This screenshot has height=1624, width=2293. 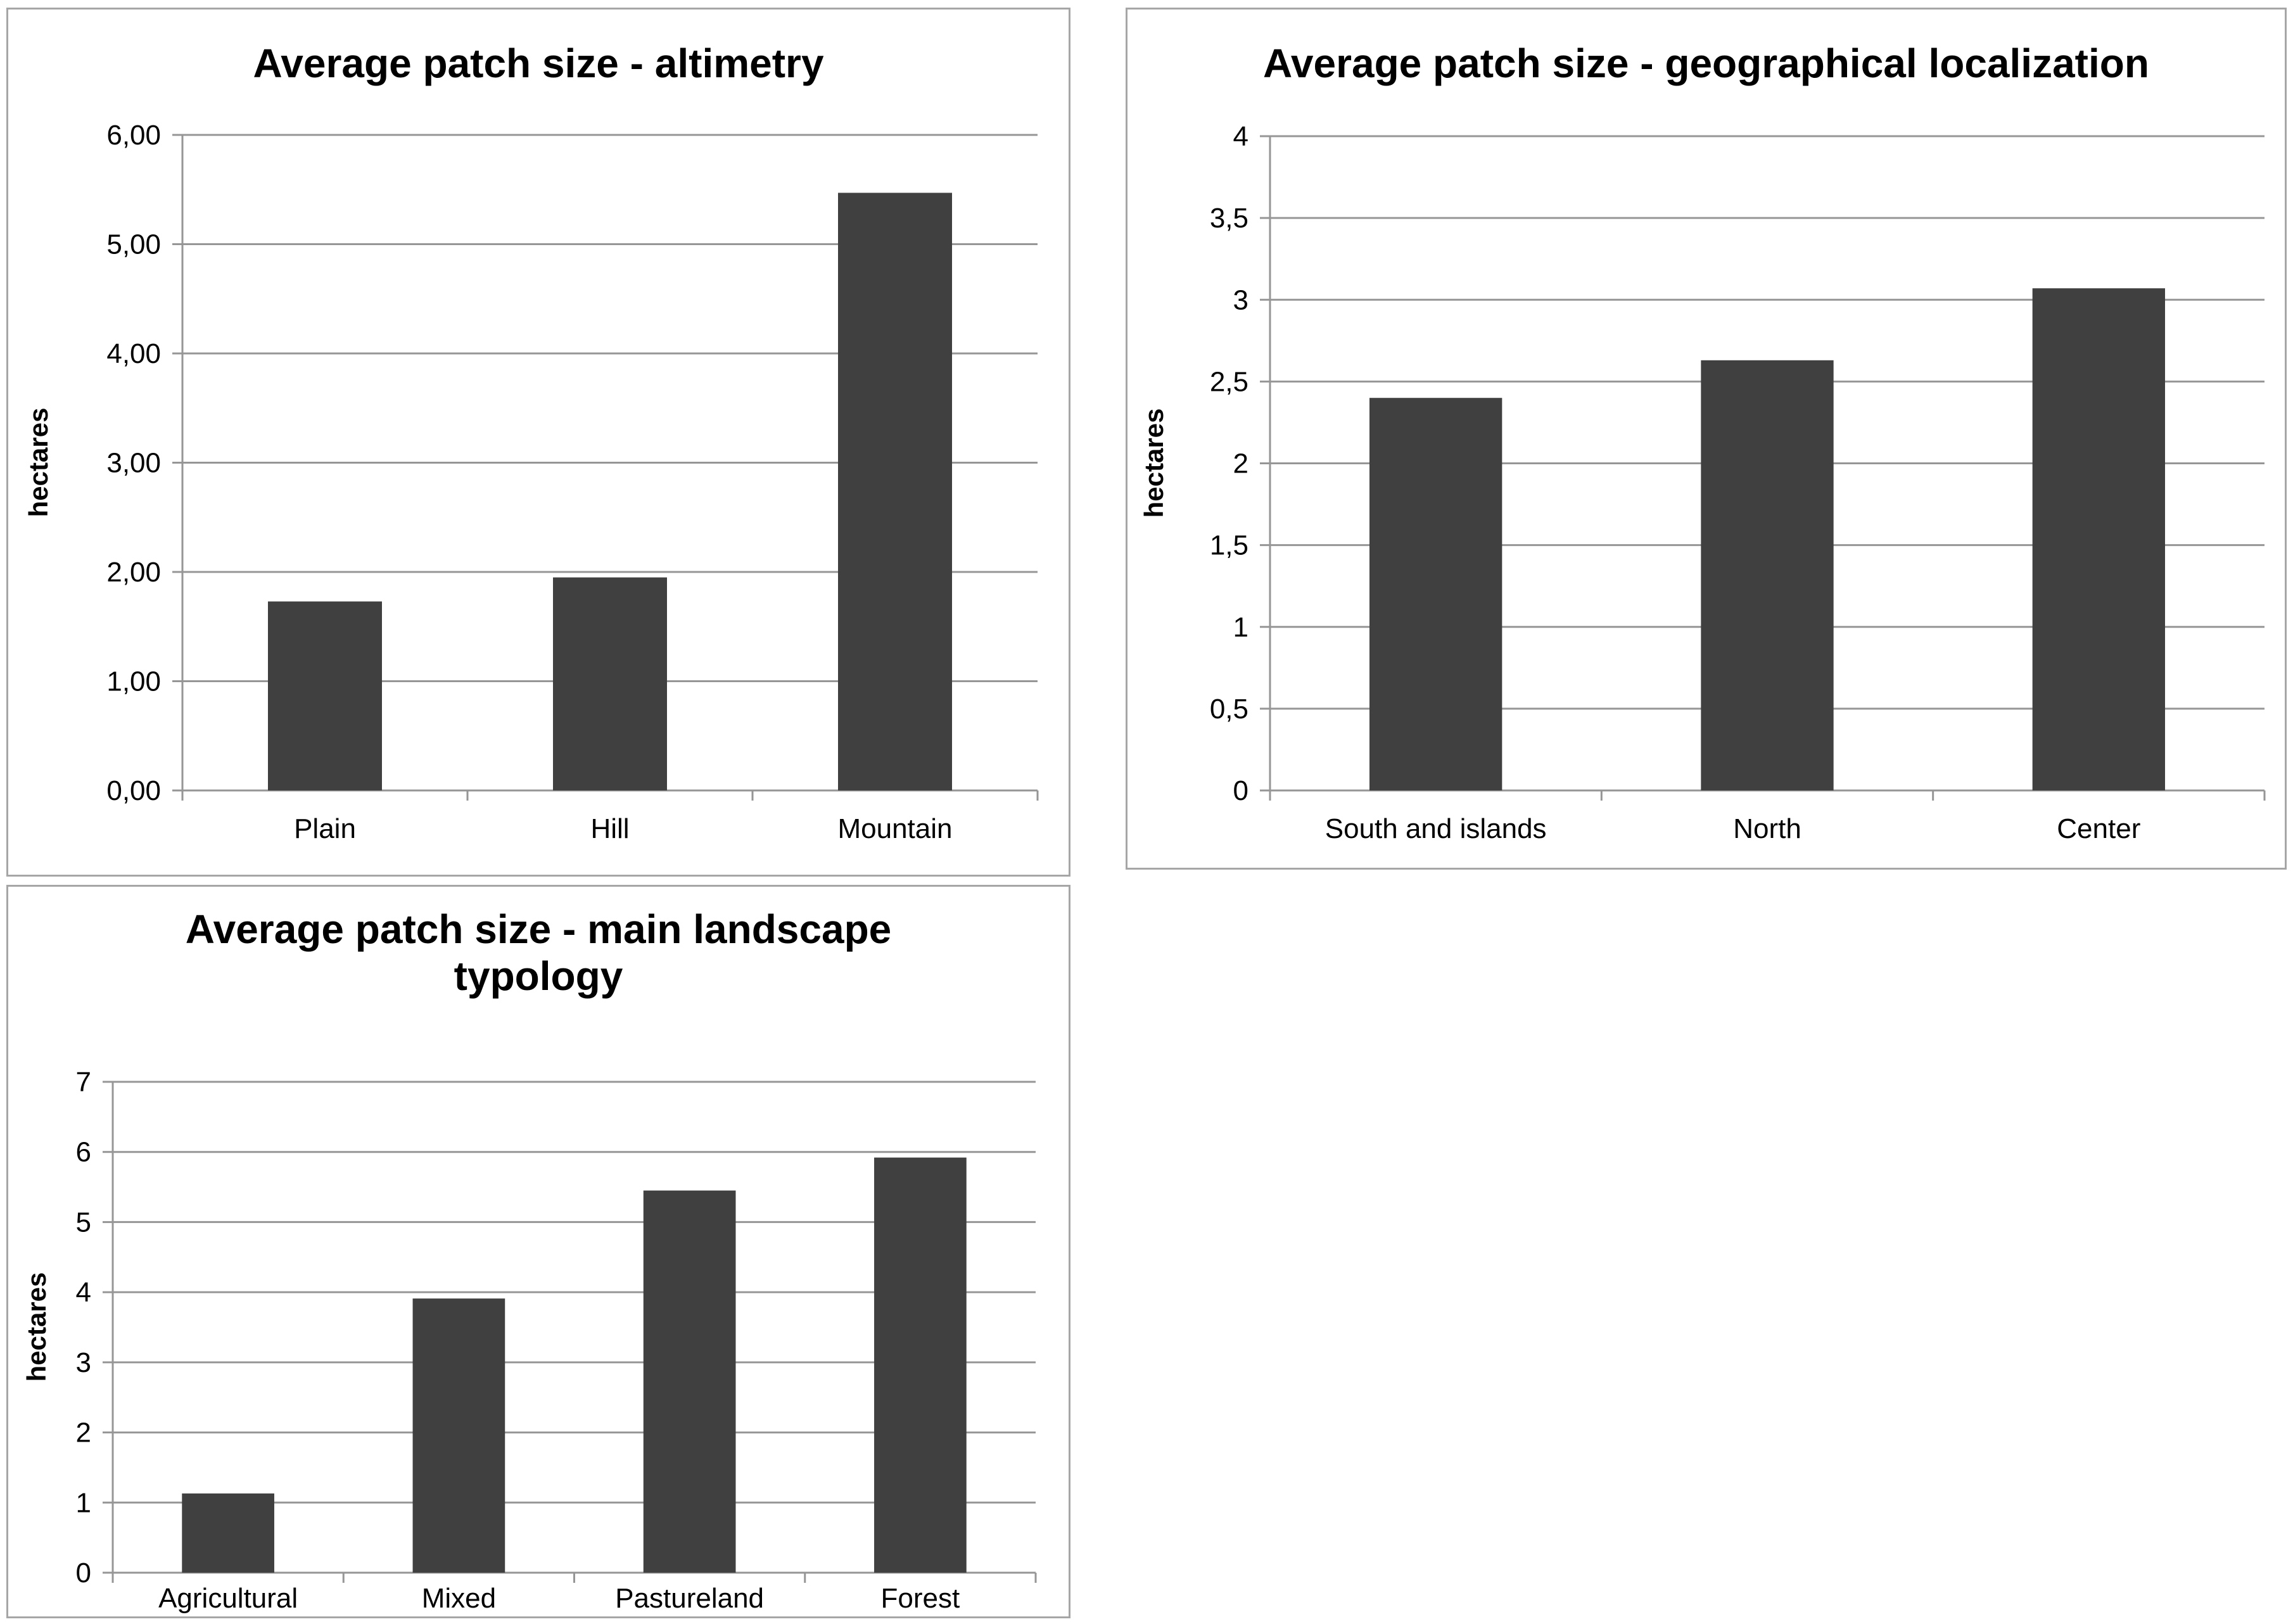 What do you see at coordinates (228, 1598) in the screenshot?
I see `x-category-label: Agricultural` at bounding box center [228, 1598].